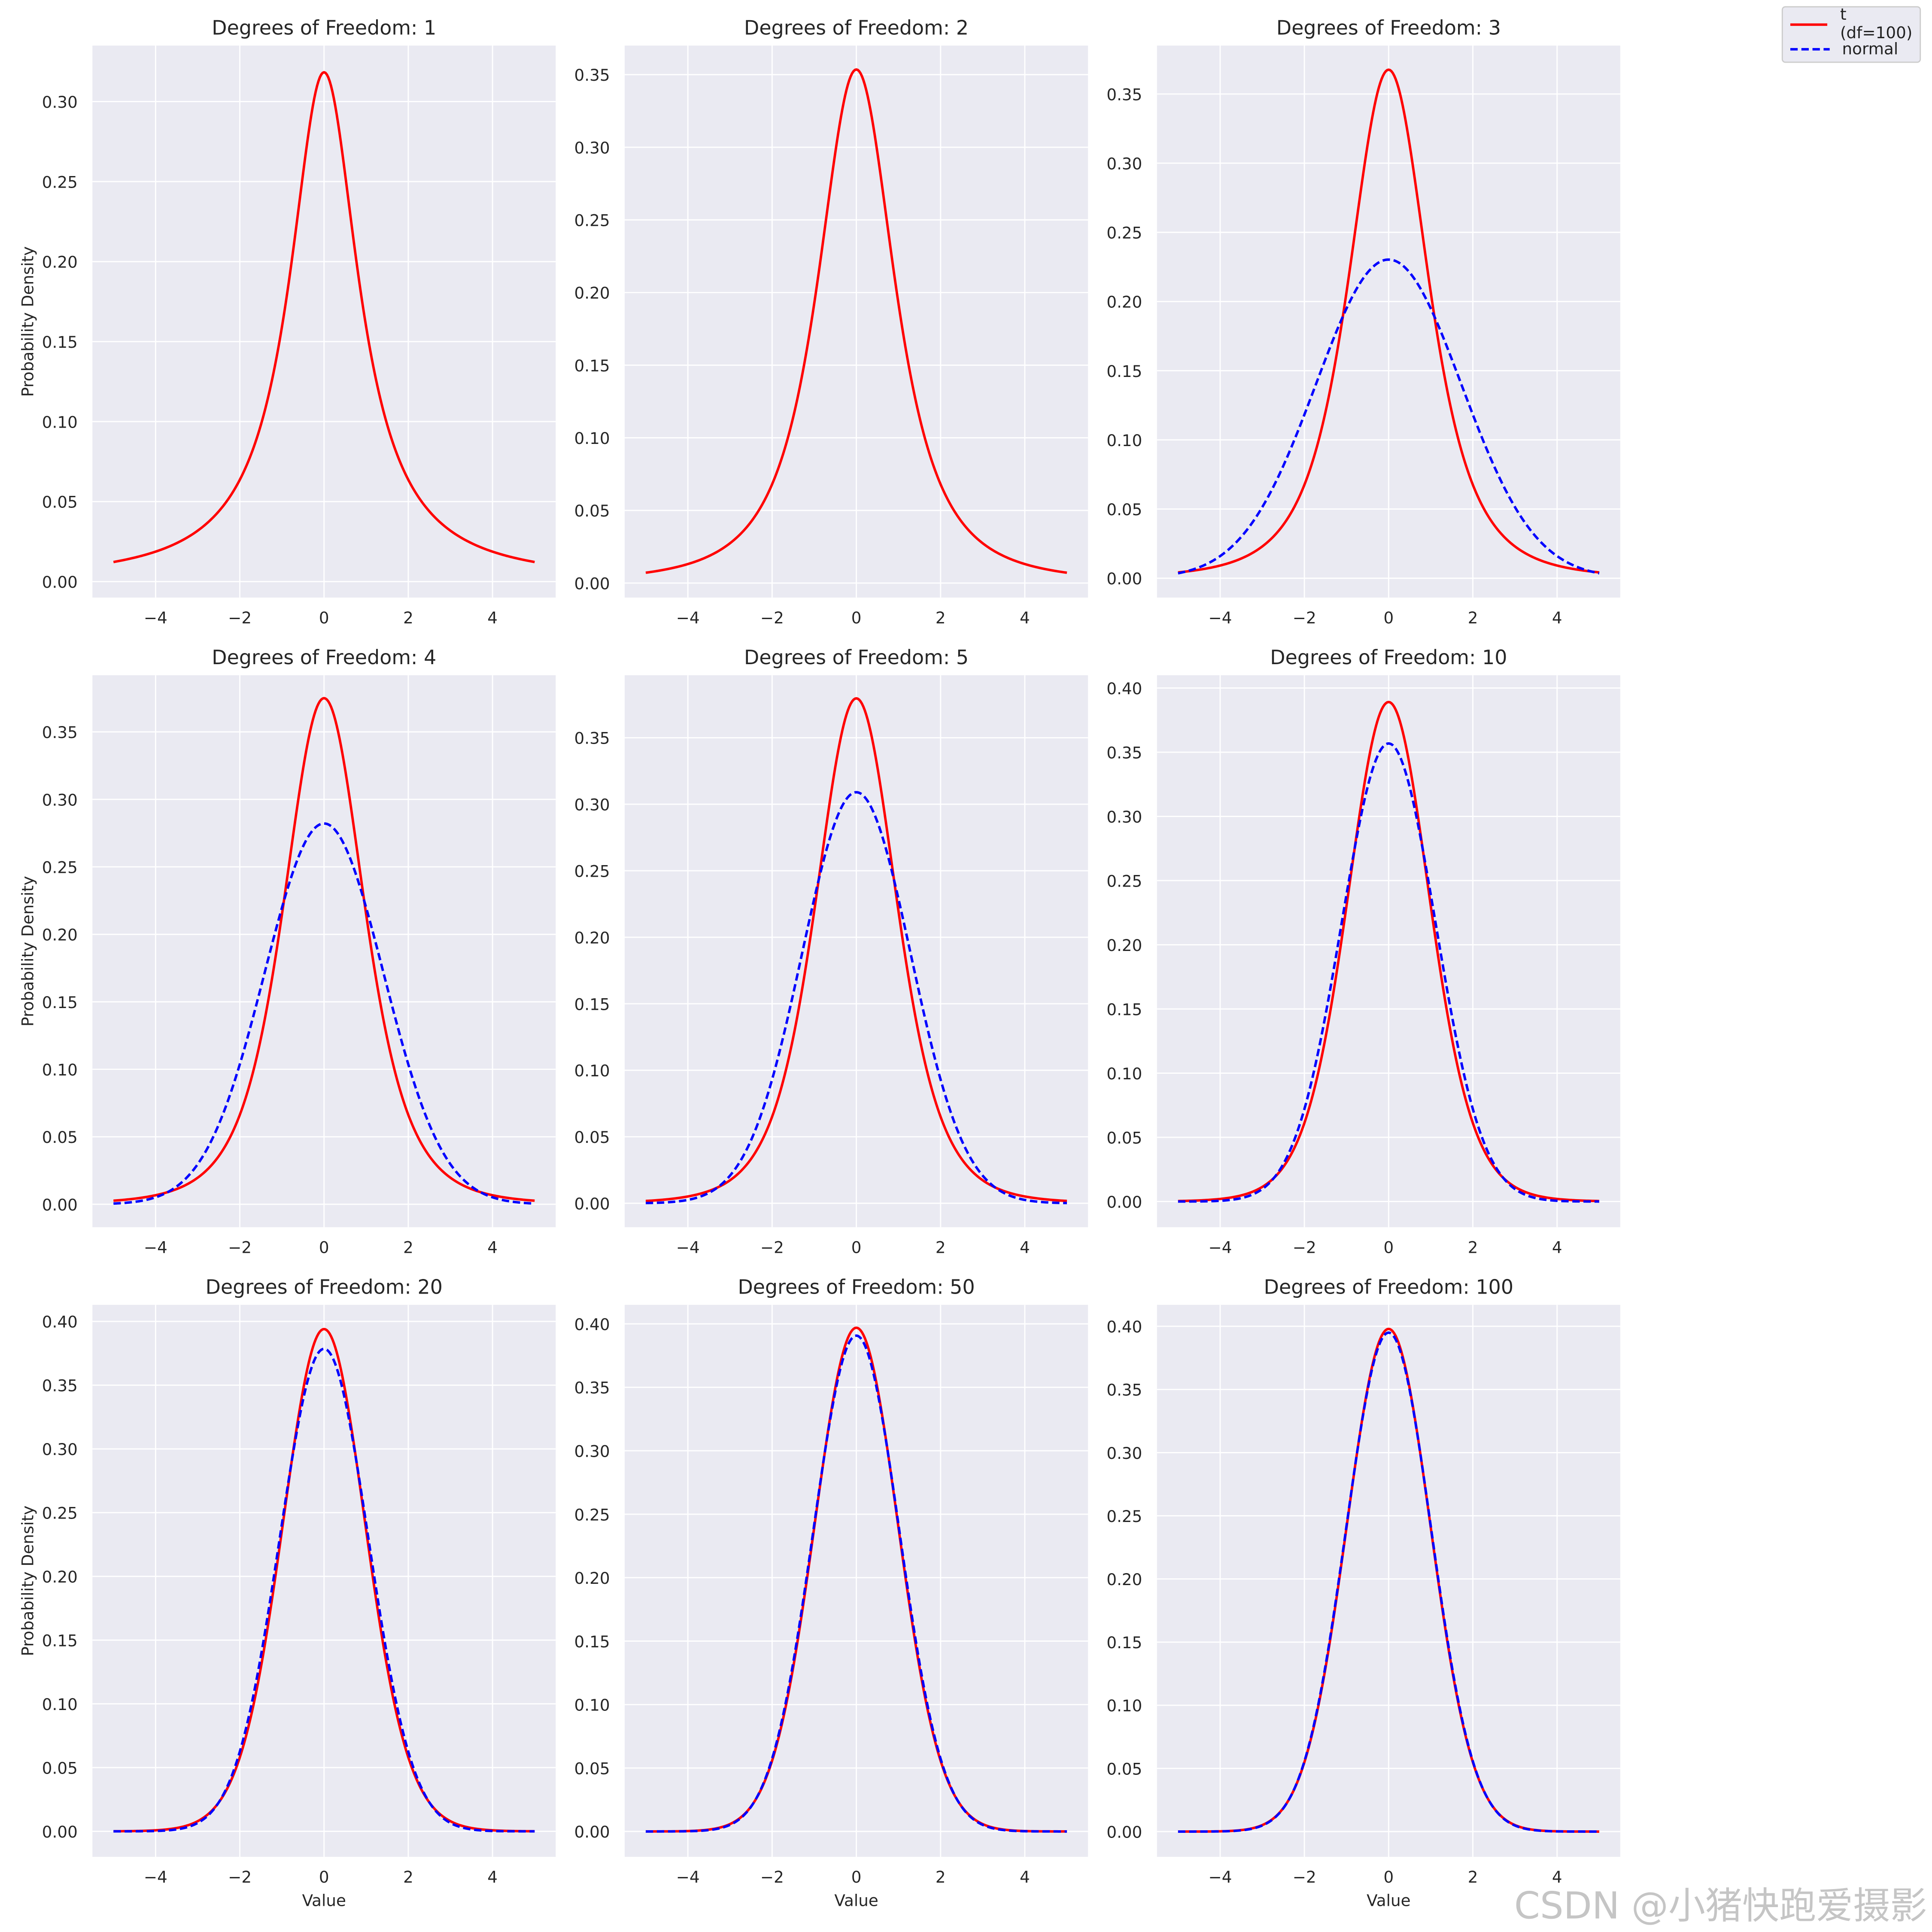 This screenshot has width=1932, height=1932. I want to click on legend-label-t: t (df=100), so click(1877, 25).